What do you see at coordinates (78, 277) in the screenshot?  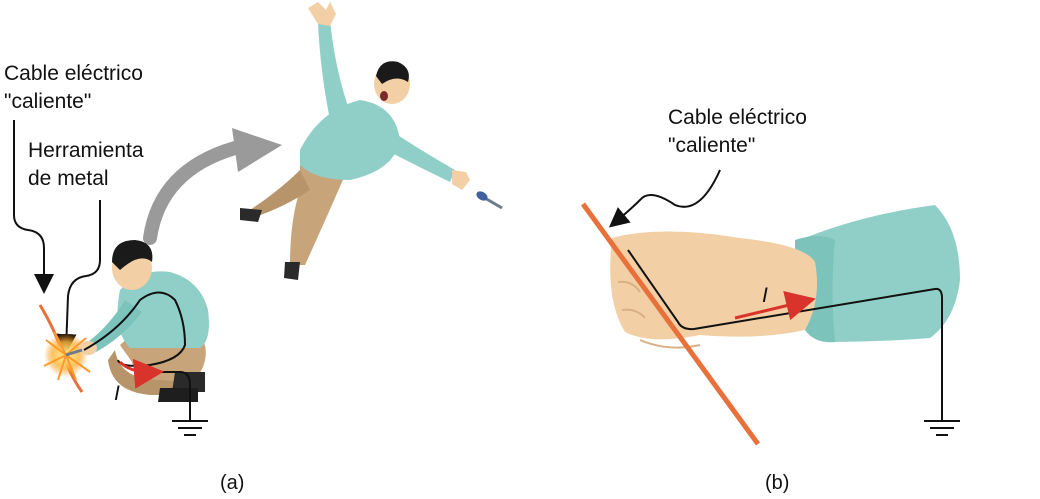 I see `tool-leader-a` at bounding box center [78, 277].